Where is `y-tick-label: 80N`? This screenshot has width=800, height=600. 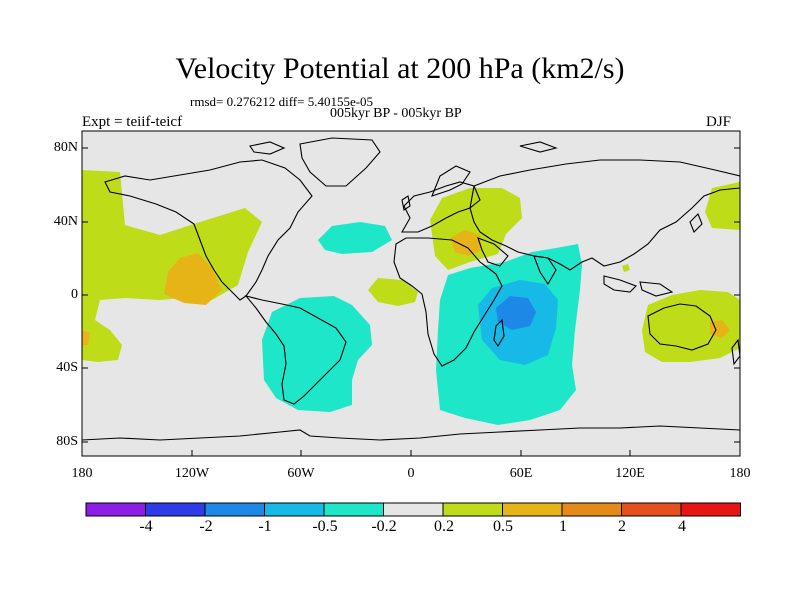
y-tick-label: 80N is located at coordinates (65, 147).